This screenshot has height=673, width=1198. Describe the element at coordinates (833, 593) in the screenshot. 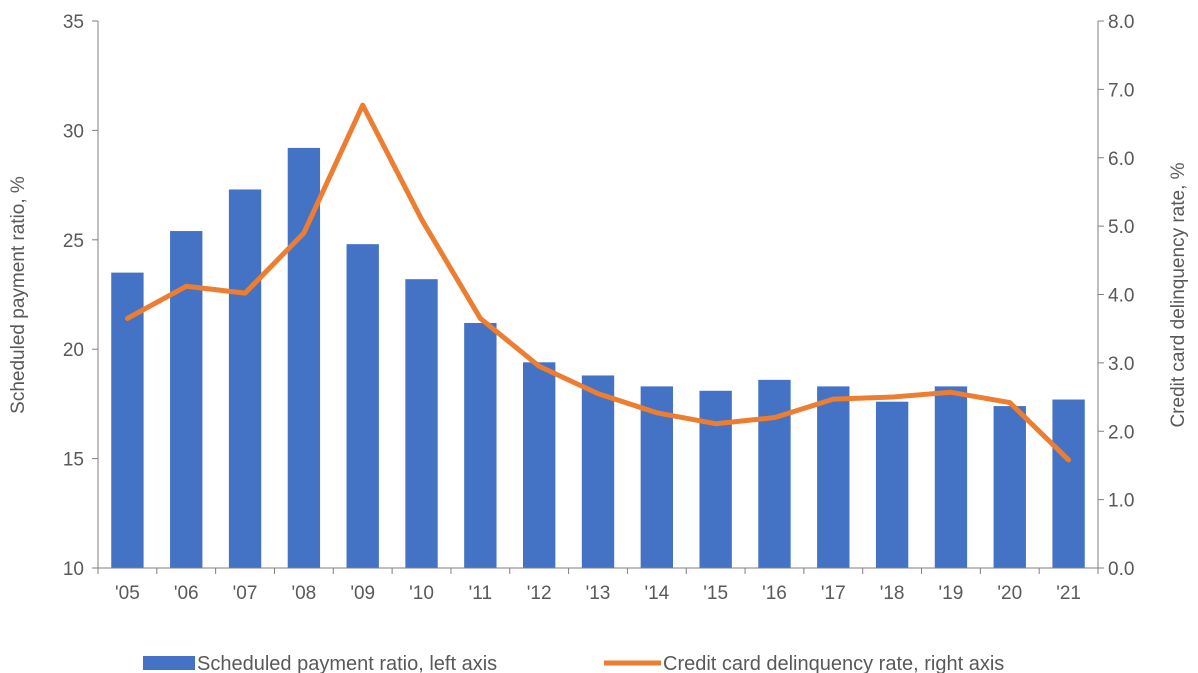

I see `x-tick-label-12: '17` at that location.